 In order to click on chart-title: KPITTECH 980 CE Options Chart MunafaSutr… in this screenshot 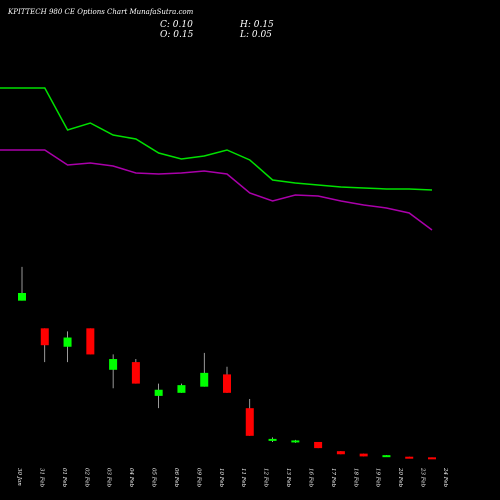, I will do `click(101, 12)`.